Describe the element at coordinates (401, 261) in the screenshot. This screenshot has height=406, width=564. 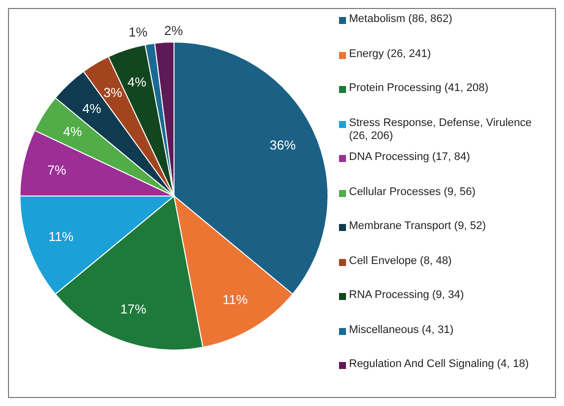
I see `legend-label: Cell Envelope (8, 48)` at that location.